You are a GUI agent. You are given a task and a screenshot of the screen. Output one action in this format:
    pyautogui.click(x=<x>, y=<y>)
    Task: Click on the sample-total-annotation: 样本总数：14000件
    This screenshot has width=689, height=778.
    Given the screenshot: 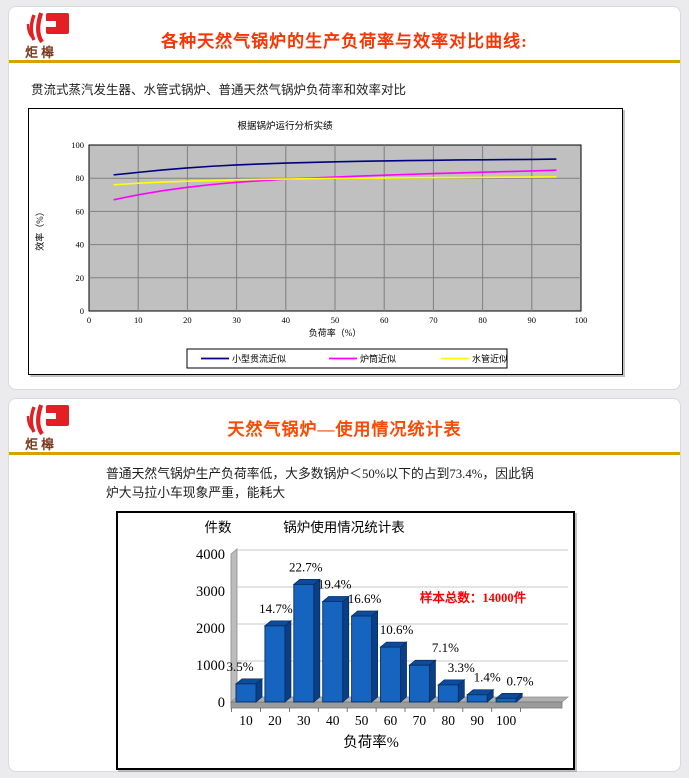 What is the action you would take?
    pyautogui.click(x=473, y=597)
    